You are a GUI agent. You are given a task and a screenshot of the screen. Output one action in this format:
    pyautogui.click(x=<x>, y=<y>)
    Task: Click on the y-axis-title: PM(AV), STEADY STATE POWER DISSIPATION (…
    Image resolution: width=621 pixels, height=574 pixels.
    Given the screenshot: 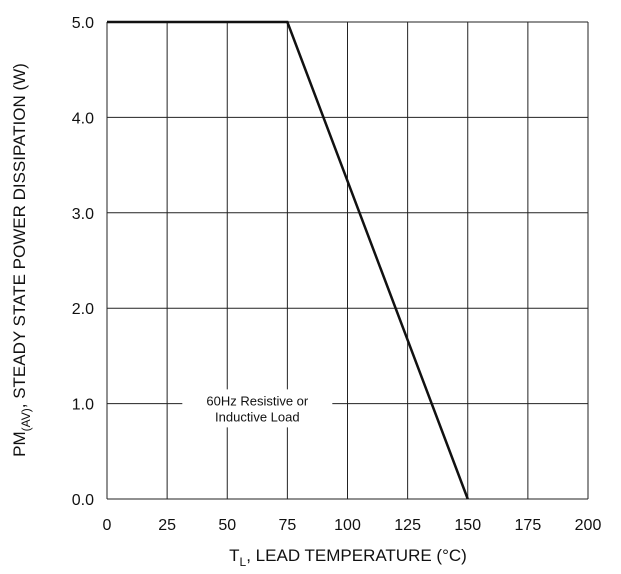 What is the action you would take?
    pyautogui.click(x=21, y=260)
    